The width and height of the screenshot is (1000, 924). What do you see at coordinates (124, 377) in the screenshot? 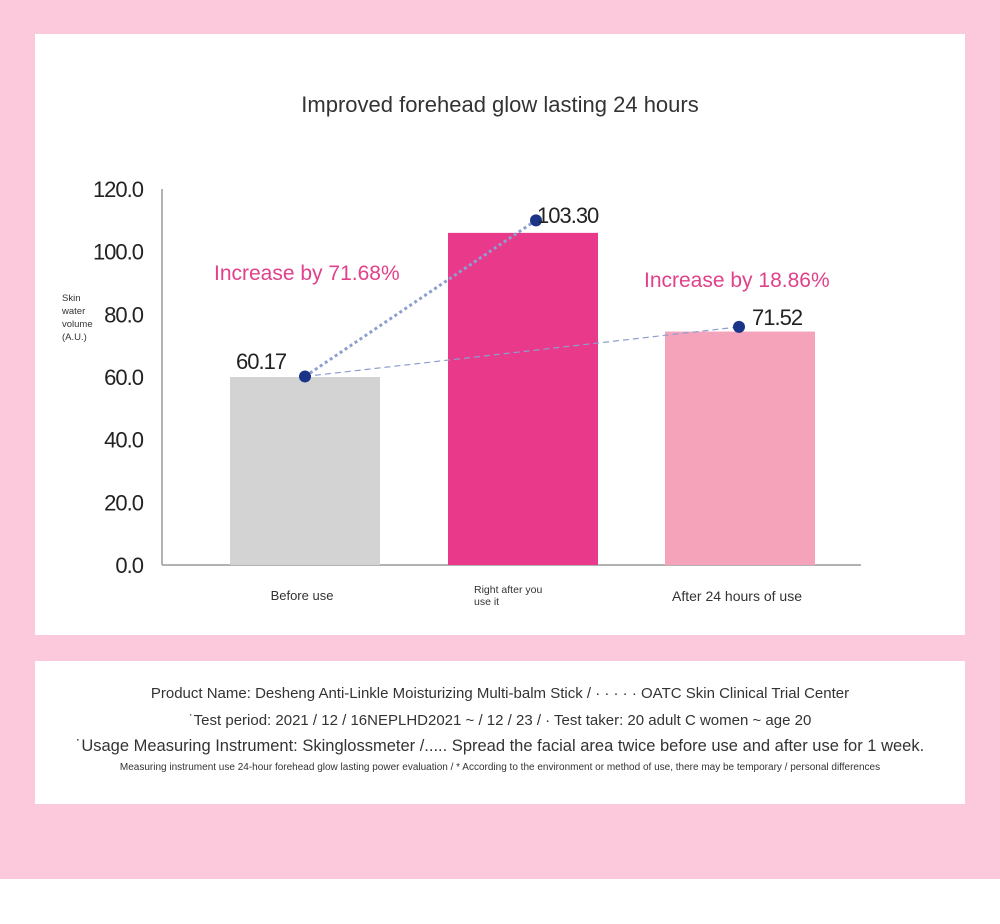
I see `y-tick-label: 60.0` at bounding box center [124, 377].